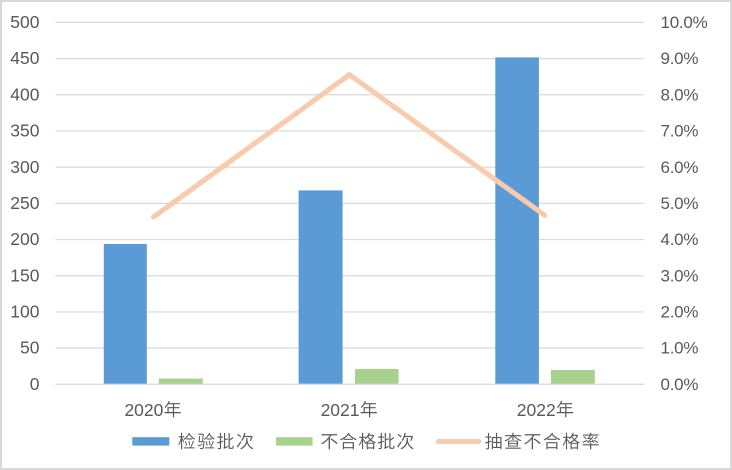 The width and height of the screenshot is (732, 470). What do you see at coordinates (24, 22) in the screenshot?
I see `svg-text: 500` at bounding box center [24, 22].